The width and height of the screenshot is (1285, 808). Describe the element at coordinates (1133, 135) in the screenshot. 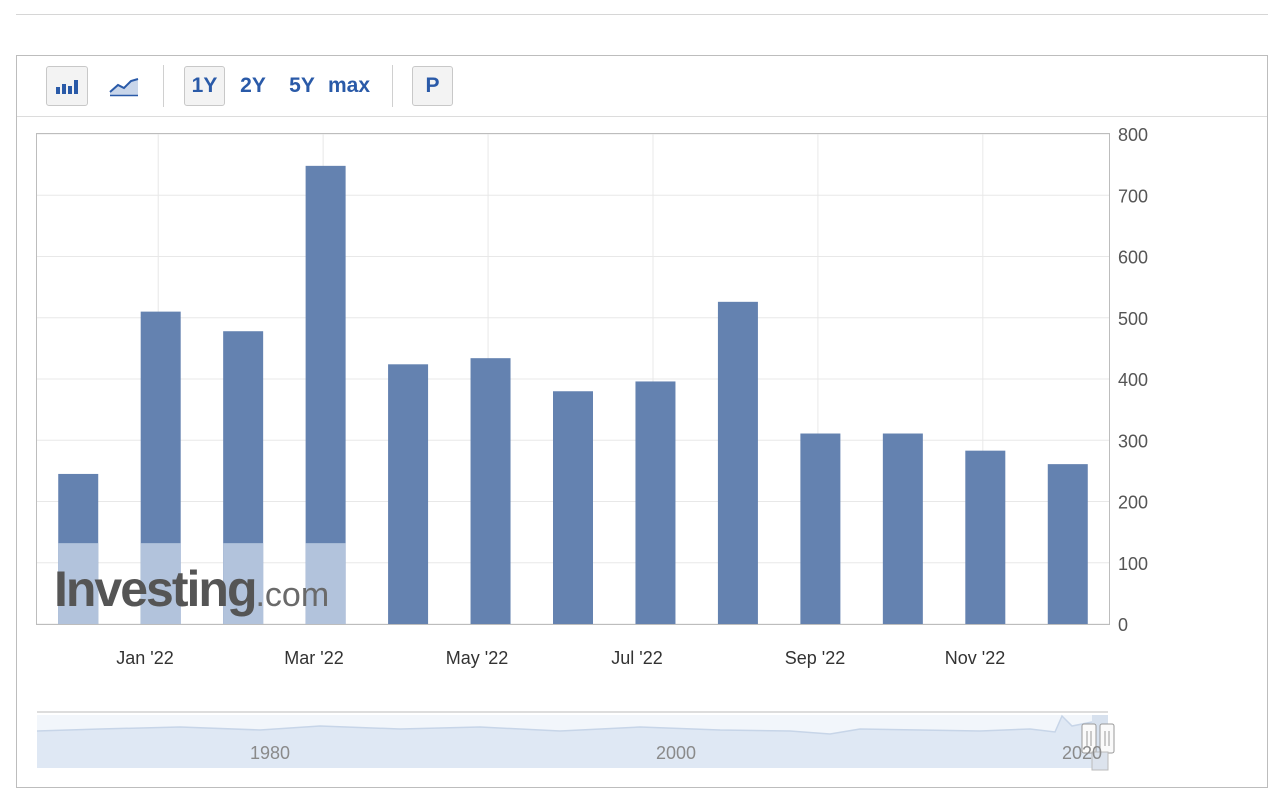

I see `y-tick-label: 800` at that location.